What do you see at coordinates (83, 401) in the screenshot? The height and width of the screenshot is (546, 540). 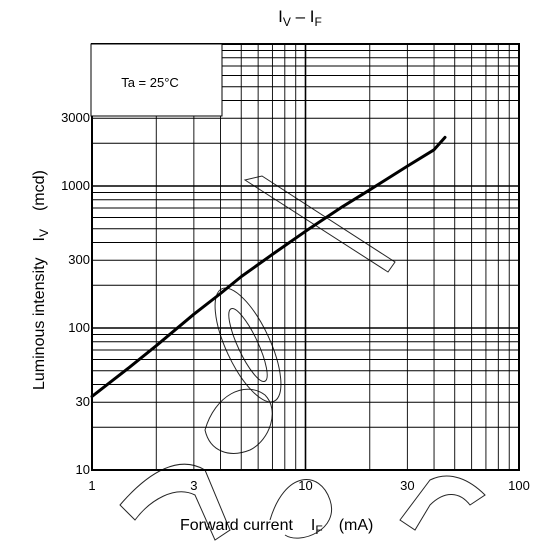 I see `y-tick-label: 30` at bounding box center [83, 401].